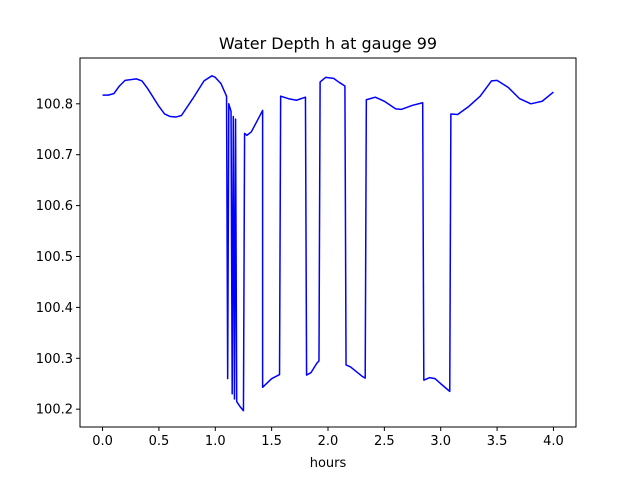 The width and height of the screenshot is (640, 480). Describe the element at coordinates (102, 441) in the screenshot. I see `x-tick-label: 0.0` at that location.